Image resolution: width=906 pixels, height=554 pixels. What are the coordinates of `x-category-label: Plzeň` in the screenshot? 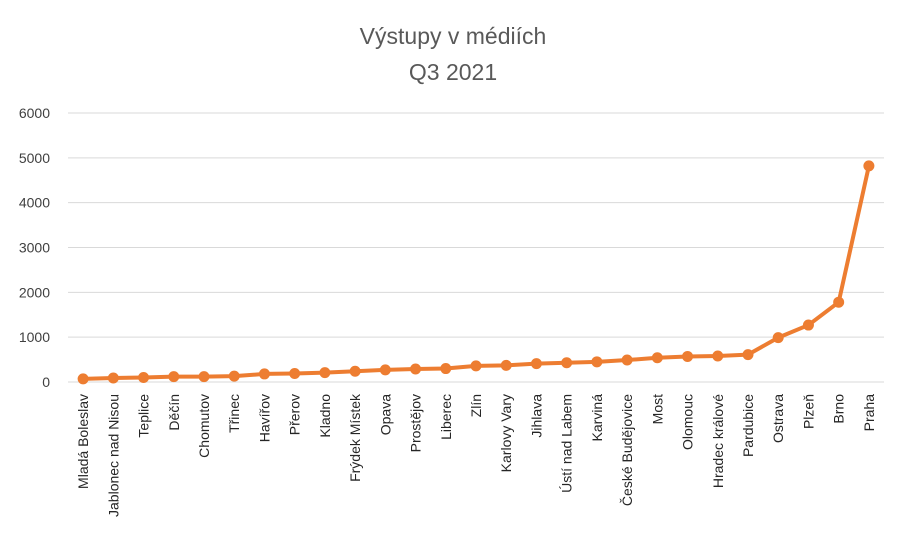 It's located at (808, 411).